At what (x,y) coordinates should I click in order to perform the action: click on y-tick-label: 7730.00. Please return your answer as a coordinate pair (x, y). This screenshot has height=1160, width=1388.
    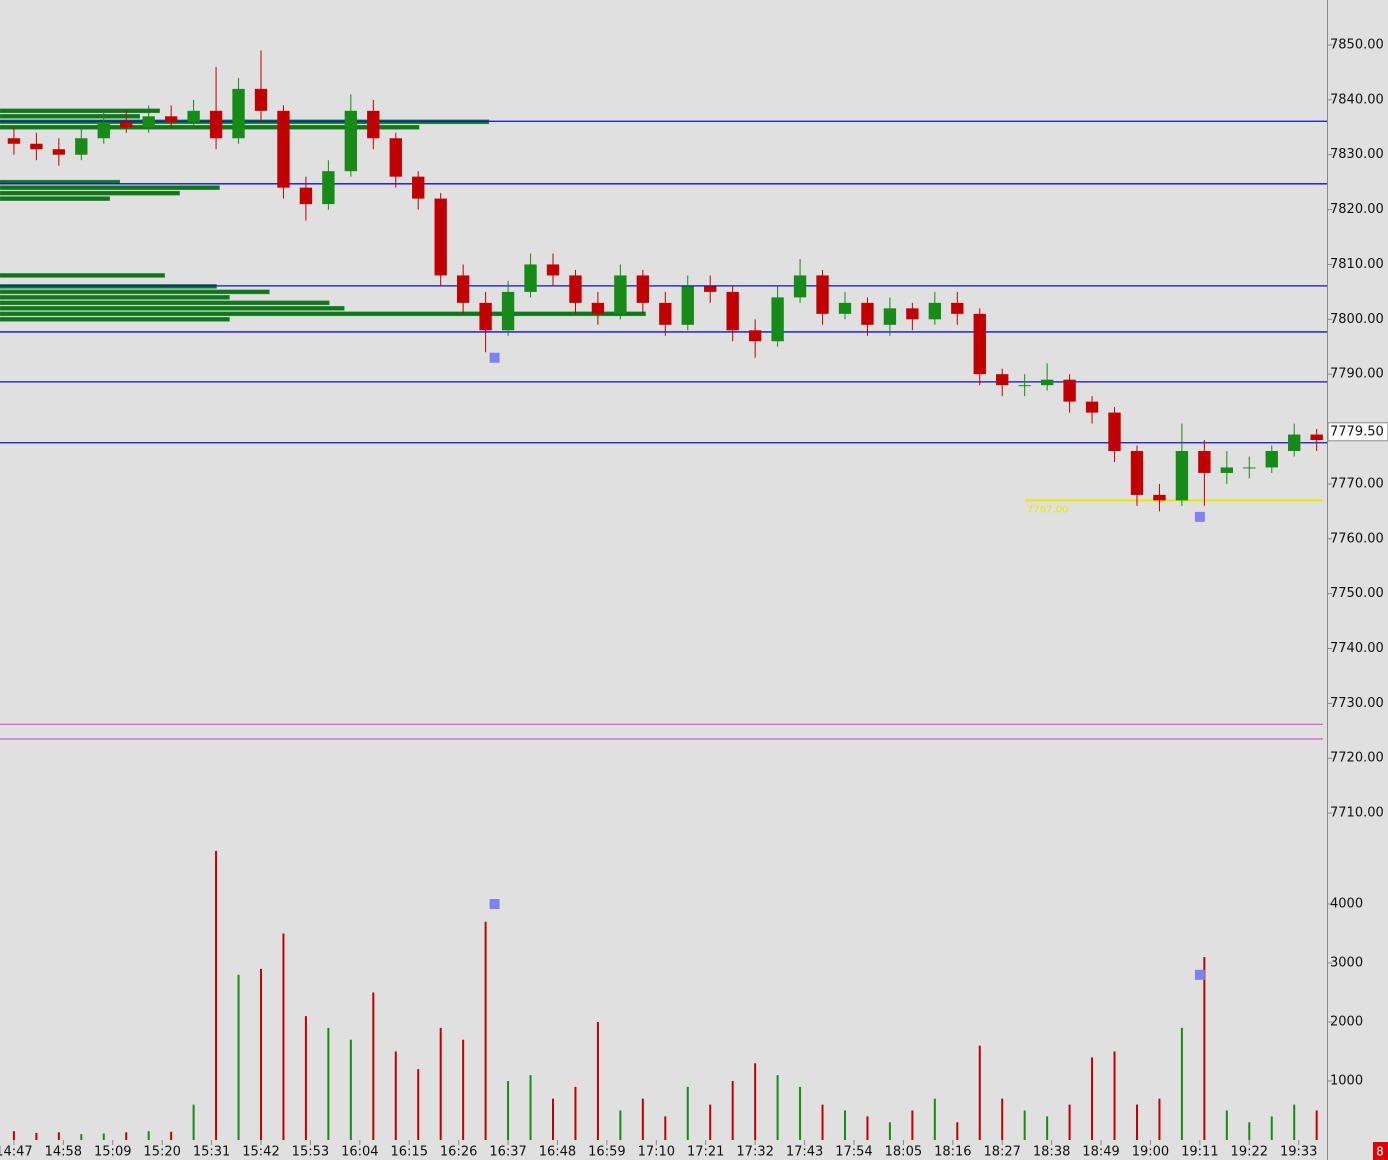
    Looking at the image, I should click on (1357, 703).